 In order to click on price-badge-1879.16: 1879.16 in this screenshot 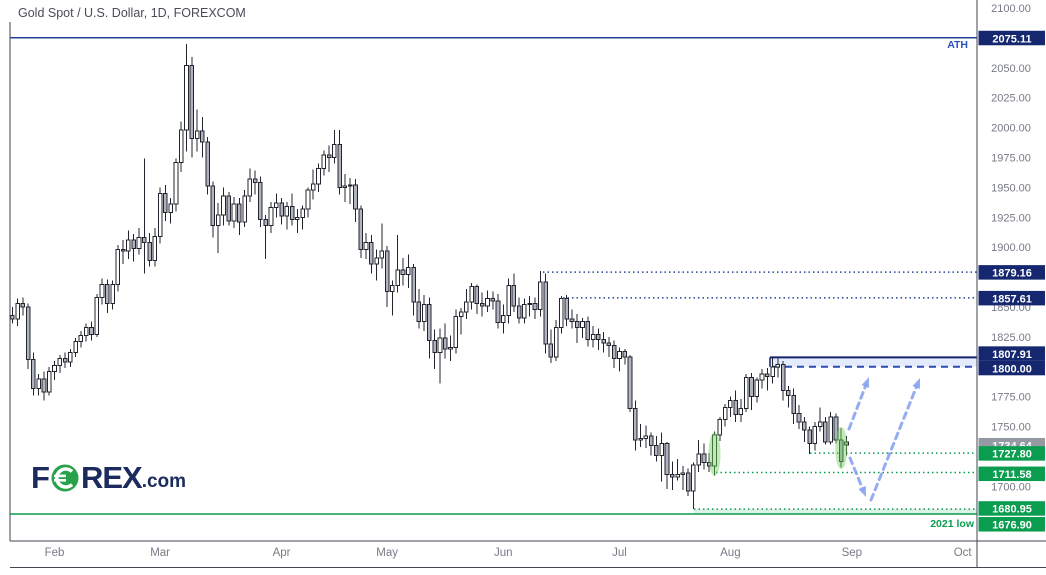, I will do `click(1011, 272)`.